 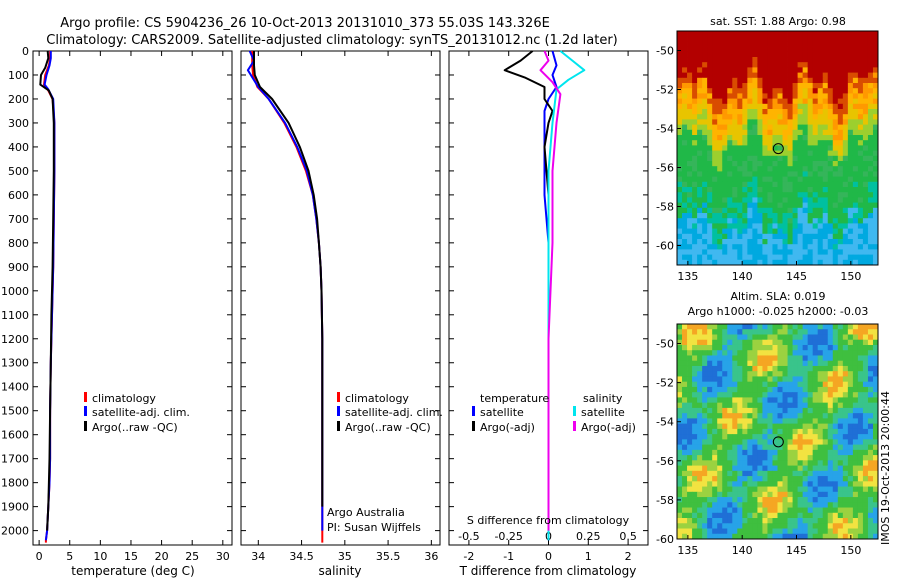 What do you see at coordinates (742, 550) in the screenshot?
I see `lon-tick-label: 140` at bounding box center [742, 550].